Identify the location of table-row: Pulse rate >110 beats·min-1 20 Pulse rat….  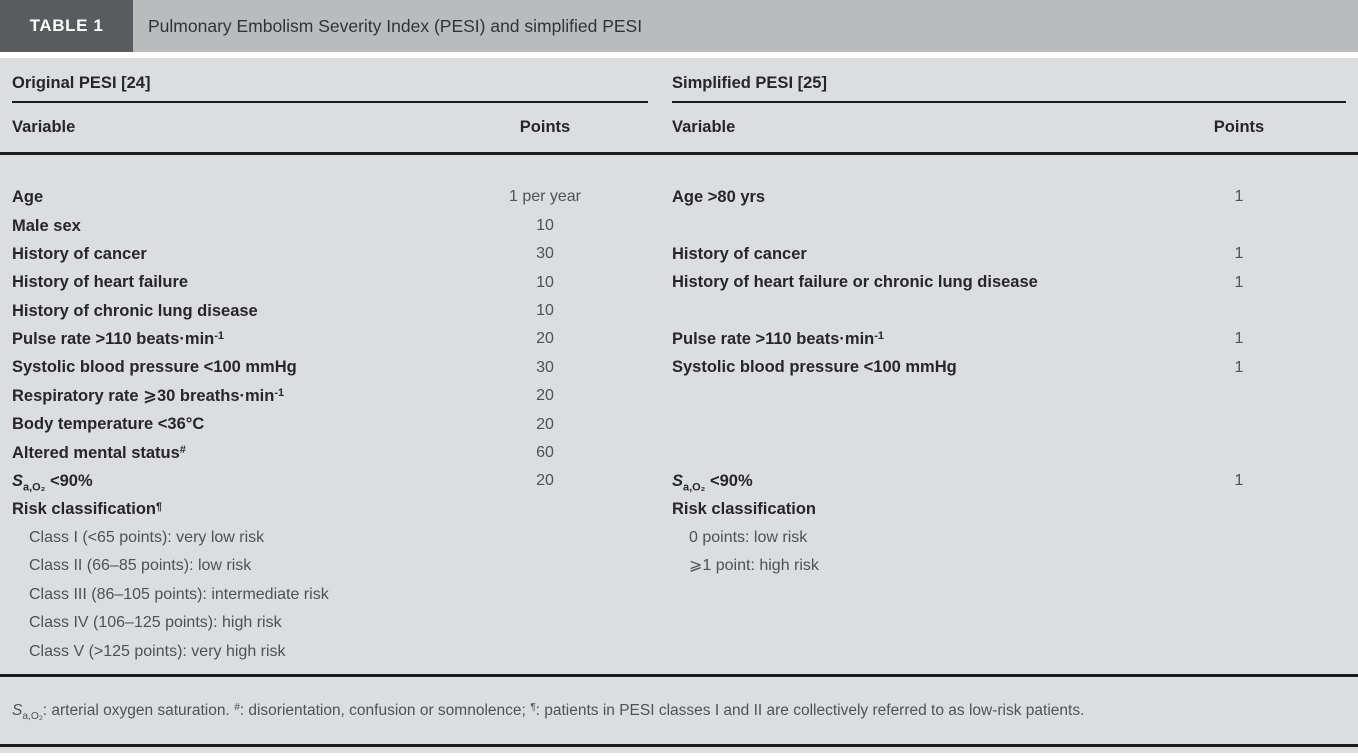
(679, 339).